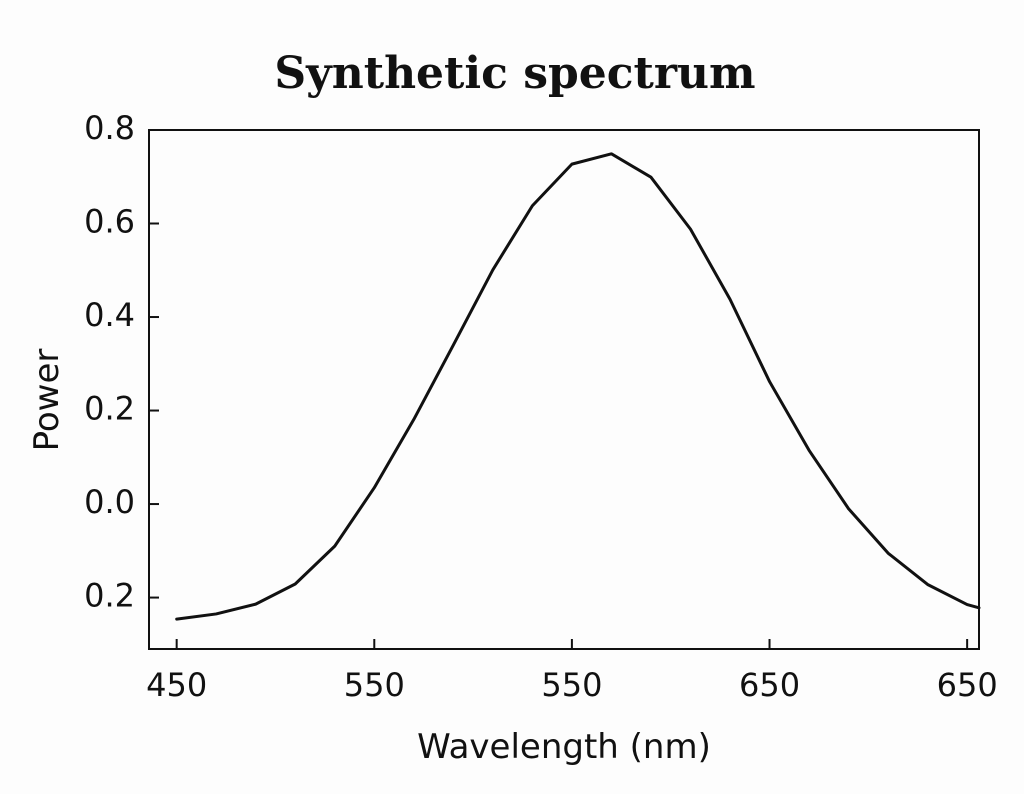  I want to click on y-tick-label: 0.6, so click(109, 222).